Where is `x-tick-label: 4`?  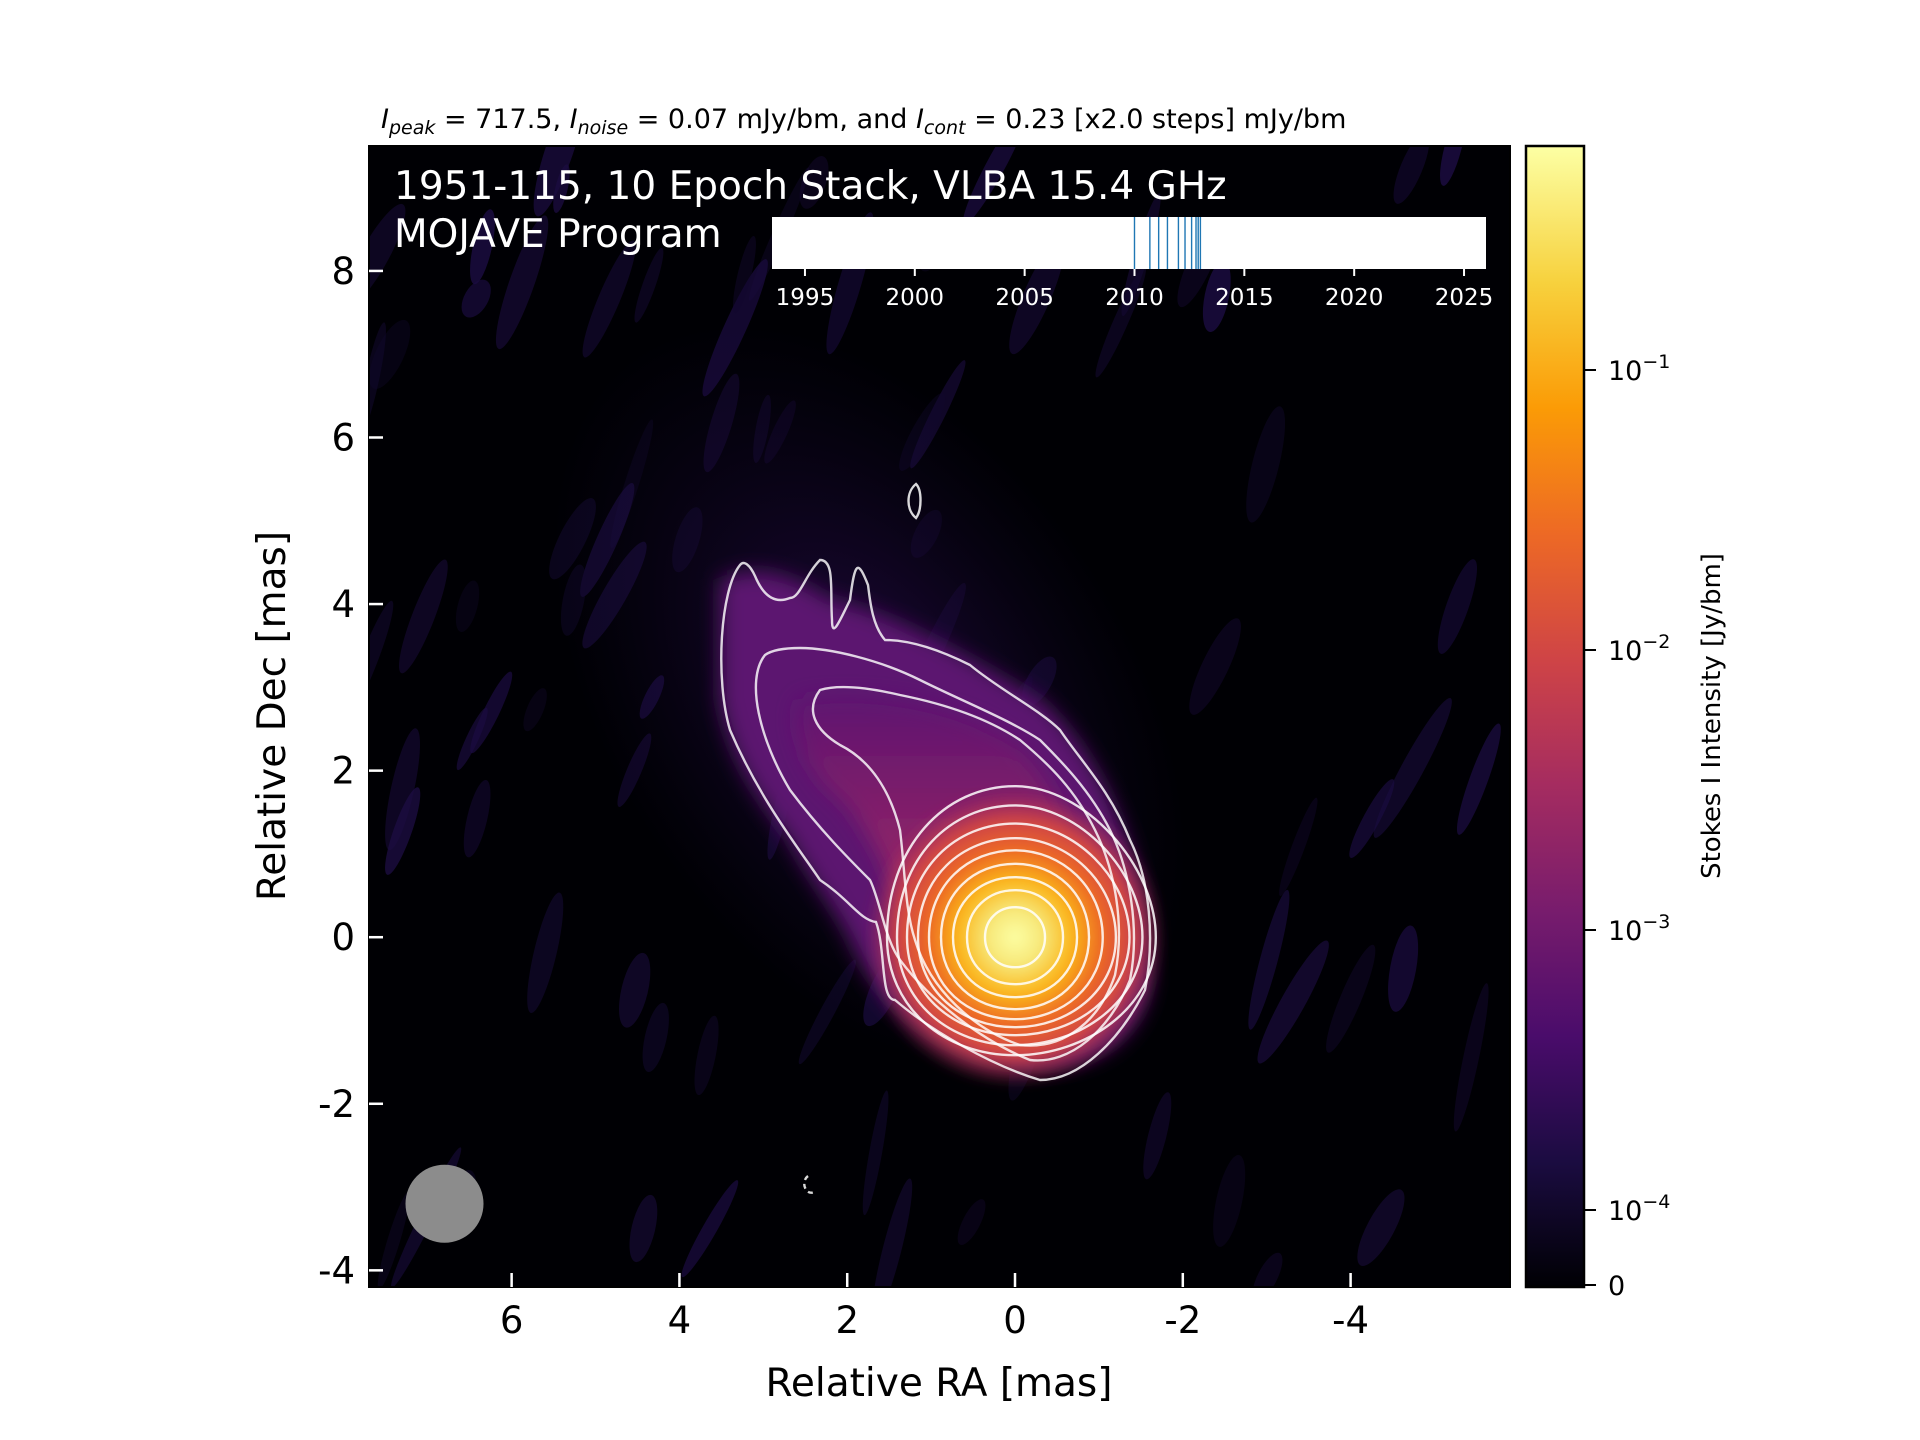
x-tick-label: 4 is located at coordinates (680, 1320).